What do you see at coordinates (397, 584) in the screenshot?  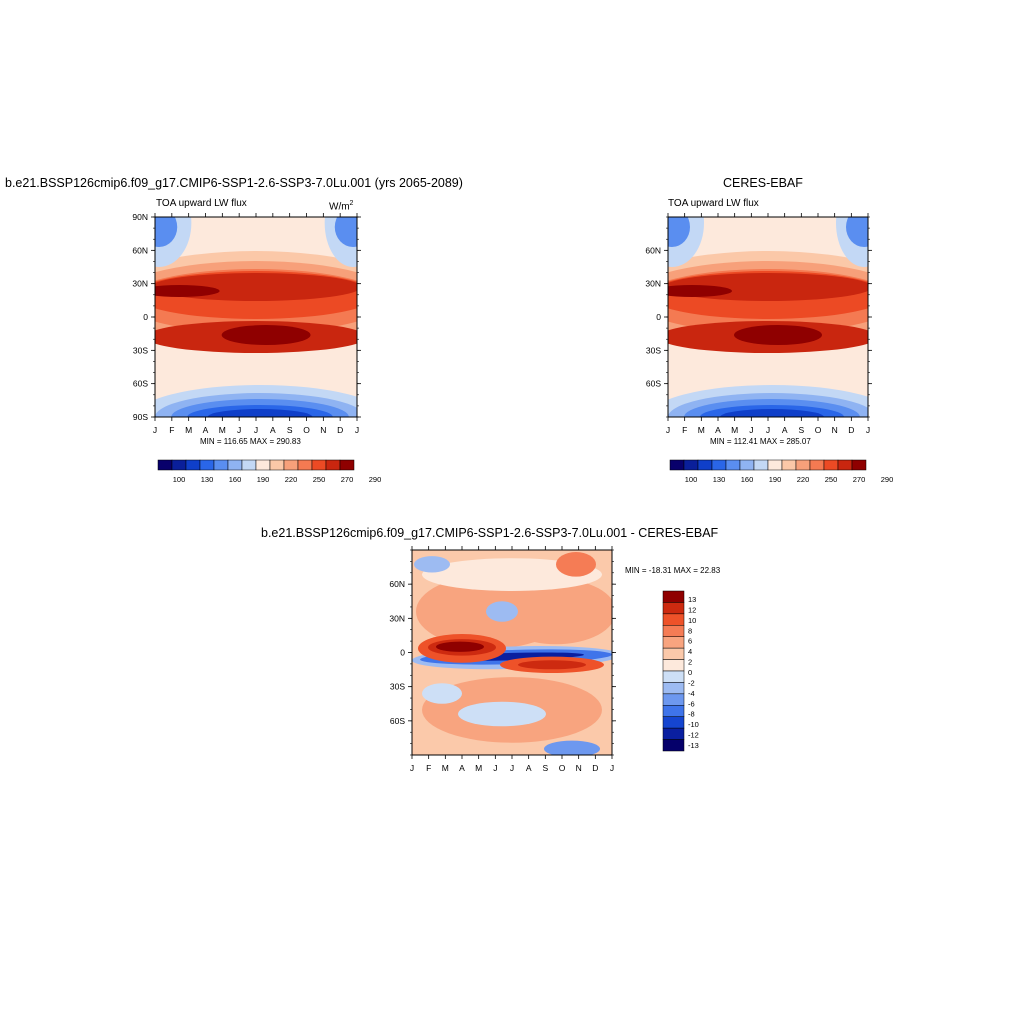 I see `y-tick-label: 60N` at bounding box center [397, 584].